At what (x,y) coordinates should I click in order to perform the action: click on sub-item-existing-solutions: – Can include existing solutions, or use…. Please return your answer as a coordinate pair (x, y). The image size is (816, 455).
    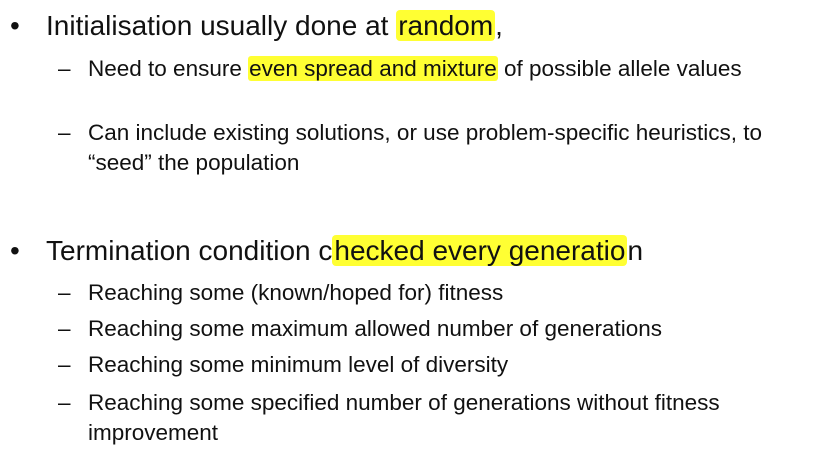
    Looking at the image, I should click on (433, 148).